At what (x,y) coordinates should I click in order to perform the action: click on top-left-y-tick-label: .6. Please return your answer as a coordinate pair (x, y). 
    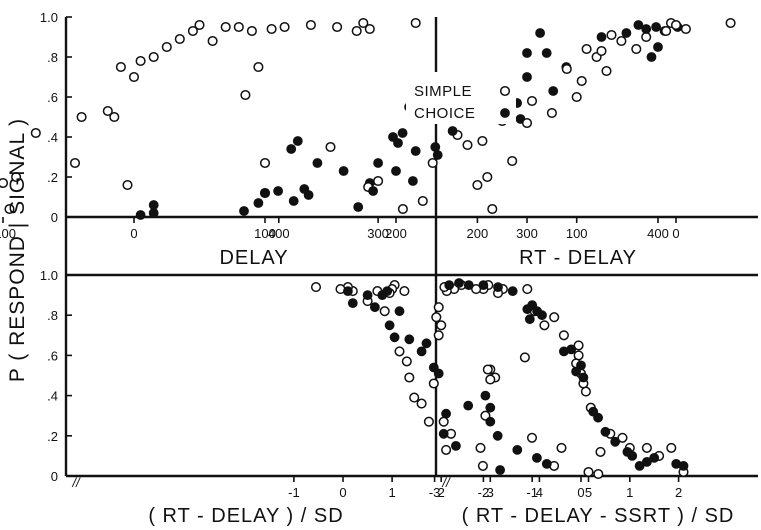
    Looking at the image, I should click on (52, 97).